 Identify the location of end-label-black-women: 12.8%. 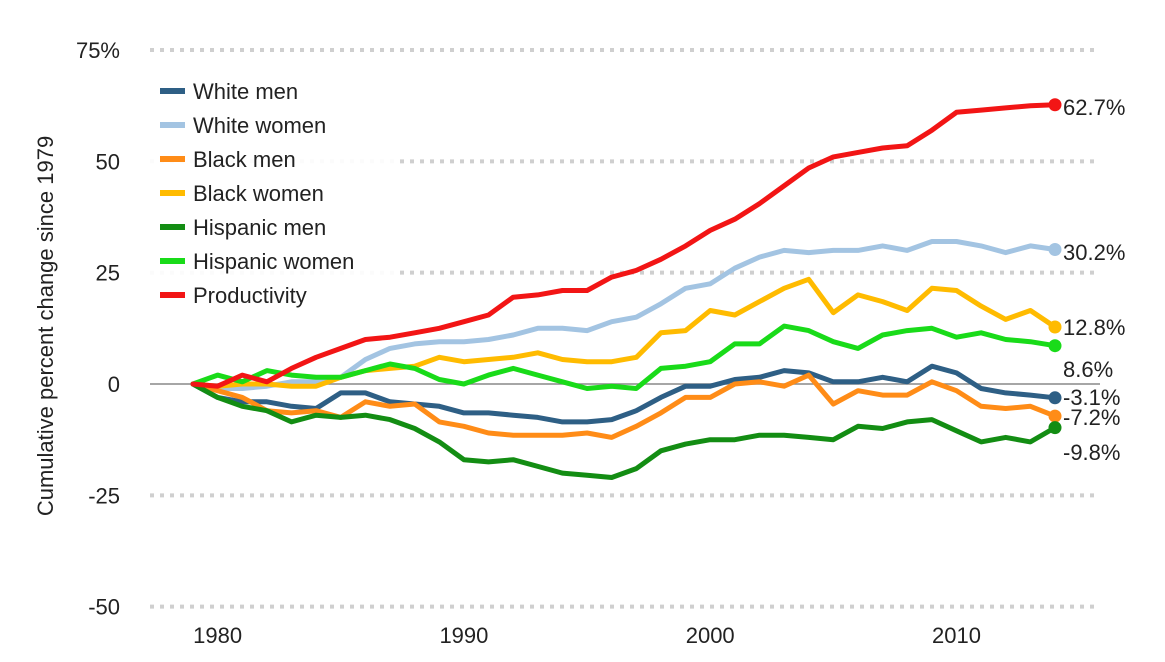
(1094, 327).